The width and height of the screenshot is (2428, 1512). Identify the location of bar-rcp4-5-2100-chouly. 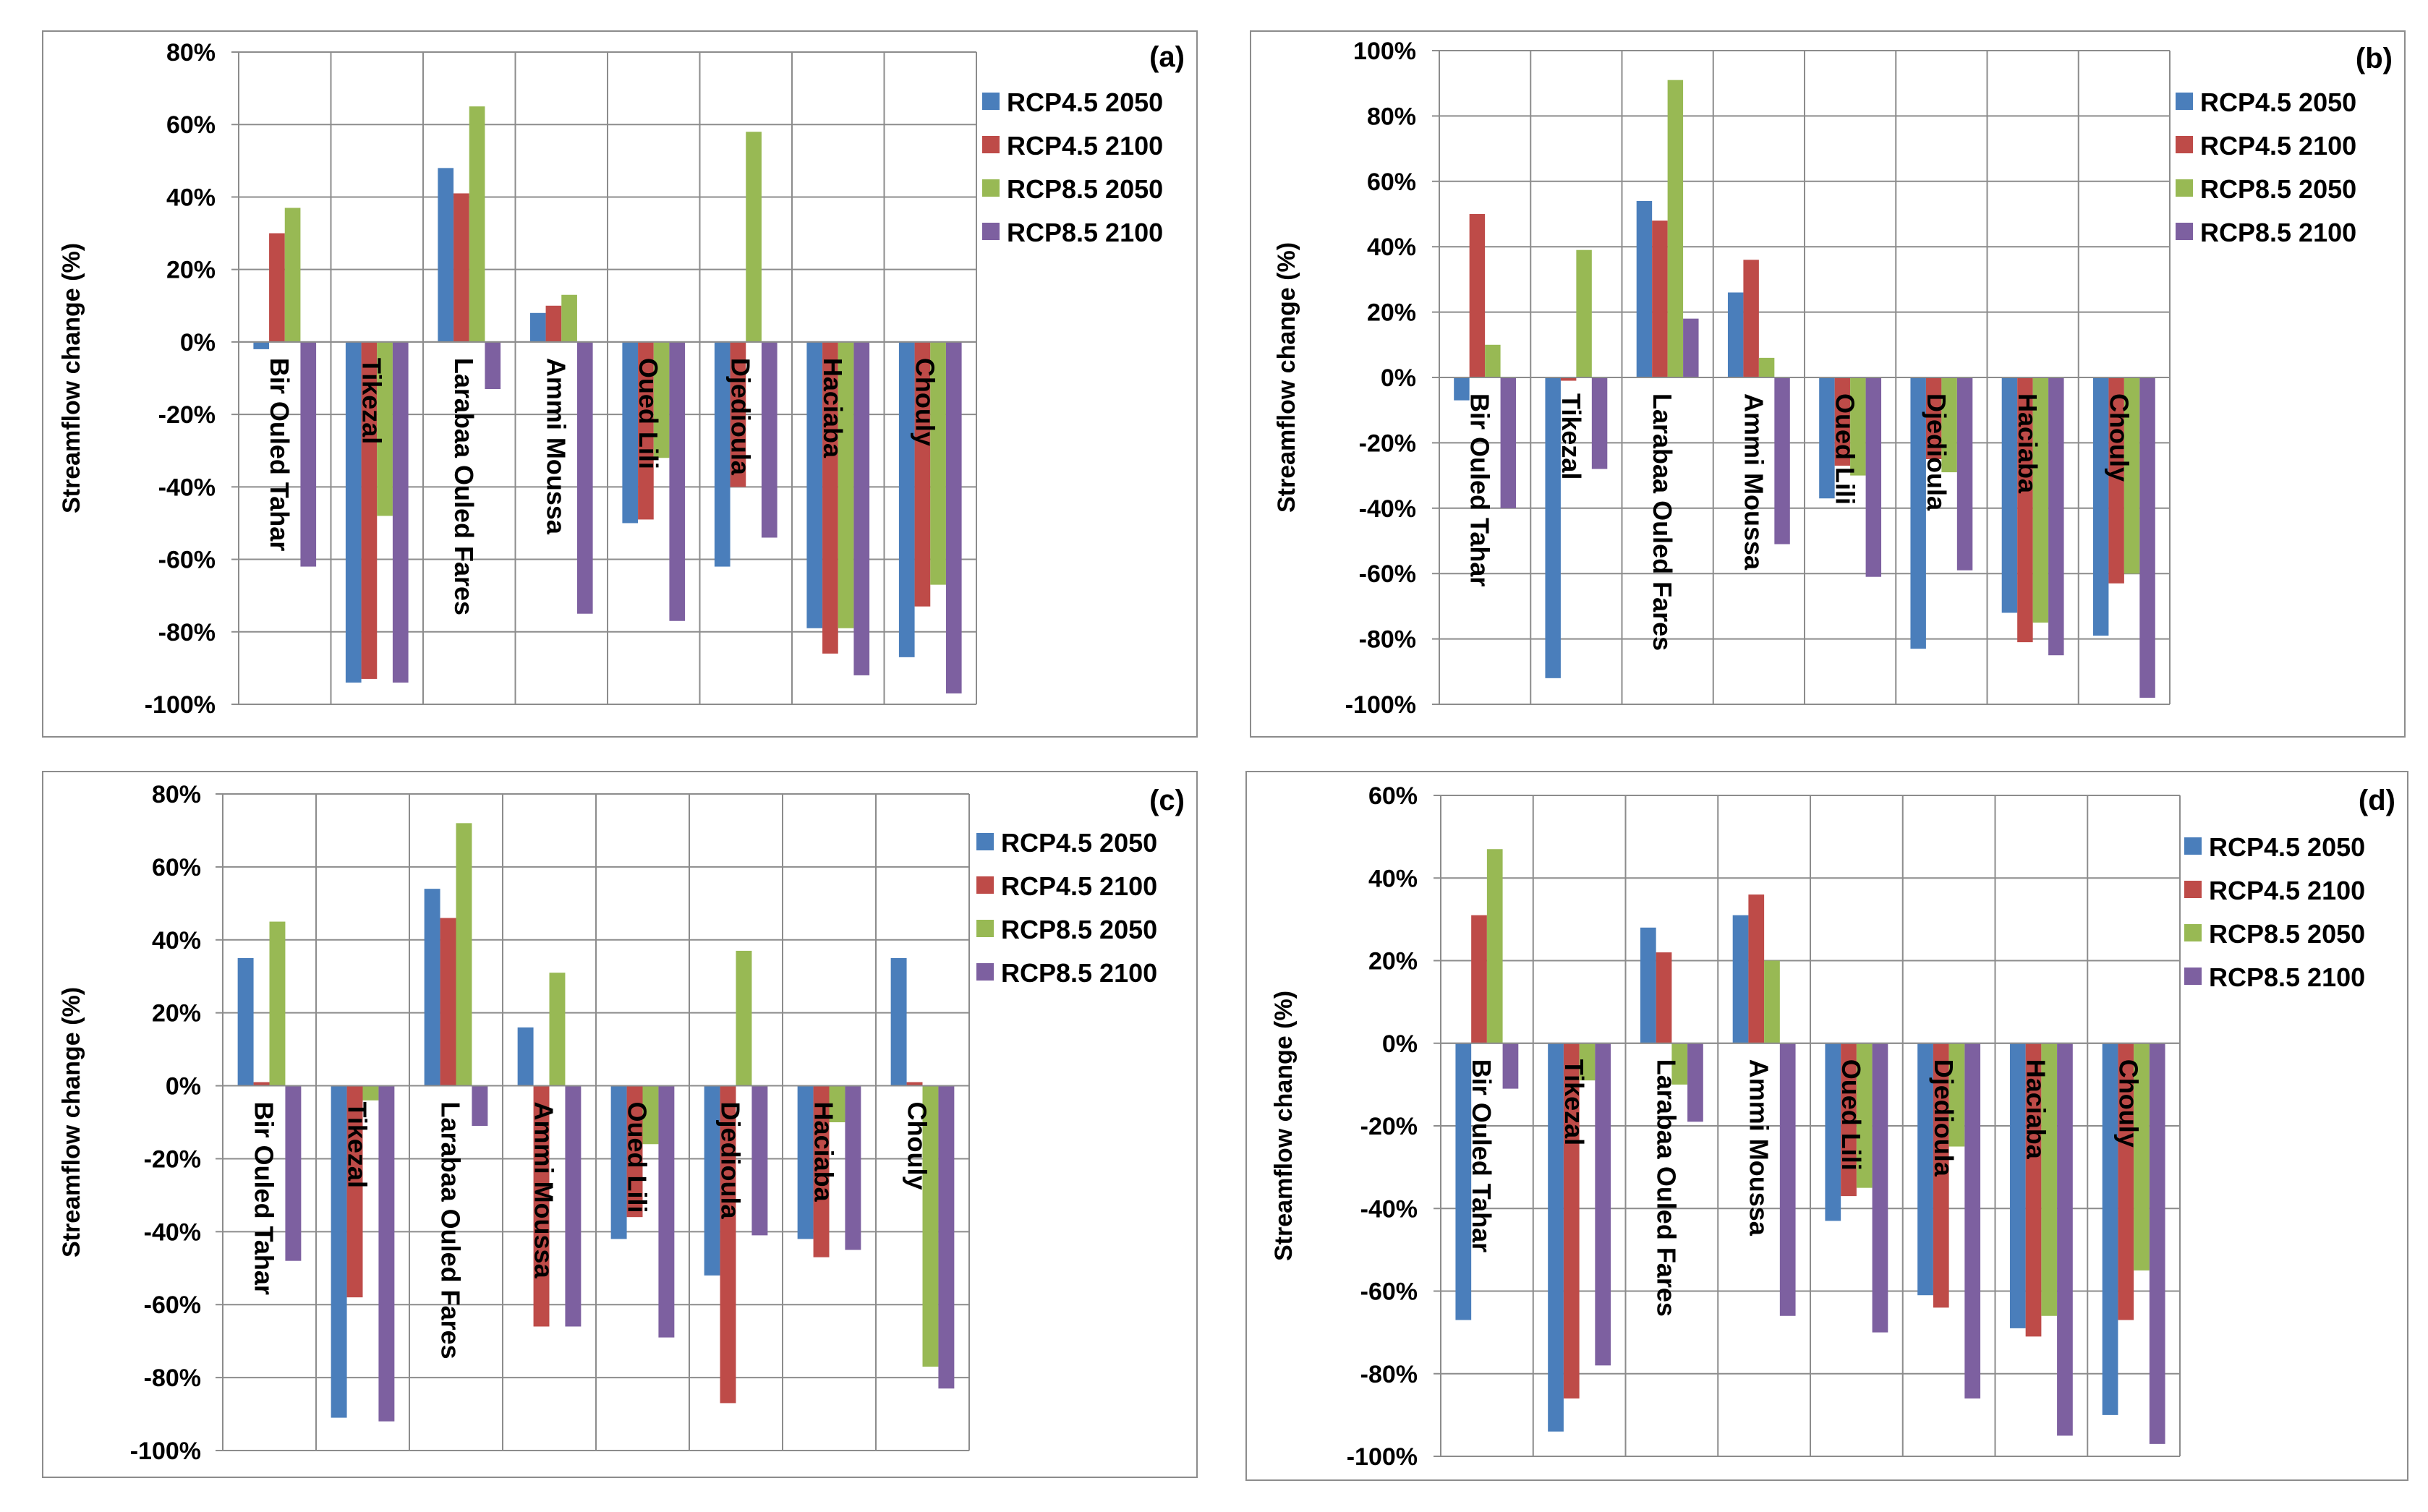
(915, 1084).